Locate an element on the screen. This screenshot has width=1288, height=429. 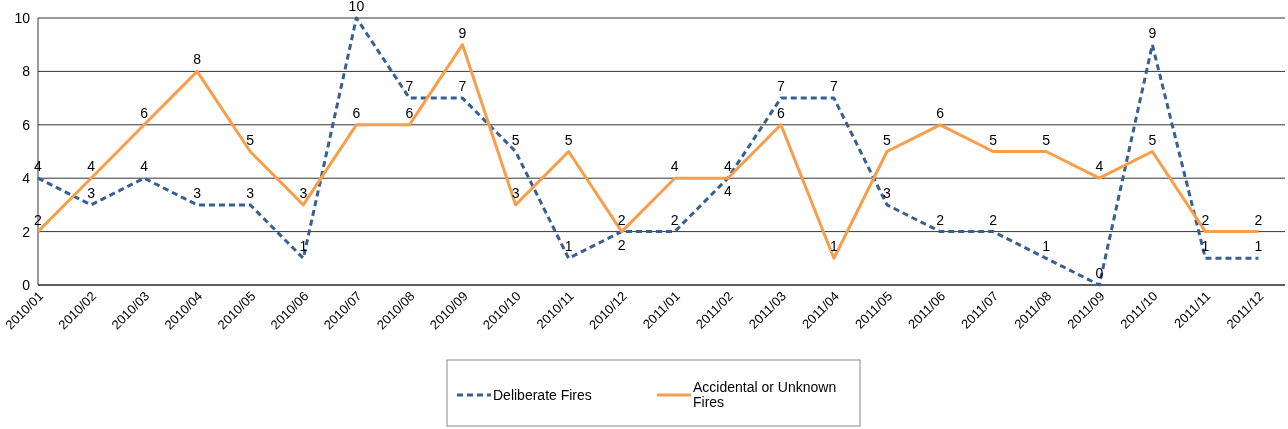
legend-label: Deliberate Fires is located at coordinates (542, 395).